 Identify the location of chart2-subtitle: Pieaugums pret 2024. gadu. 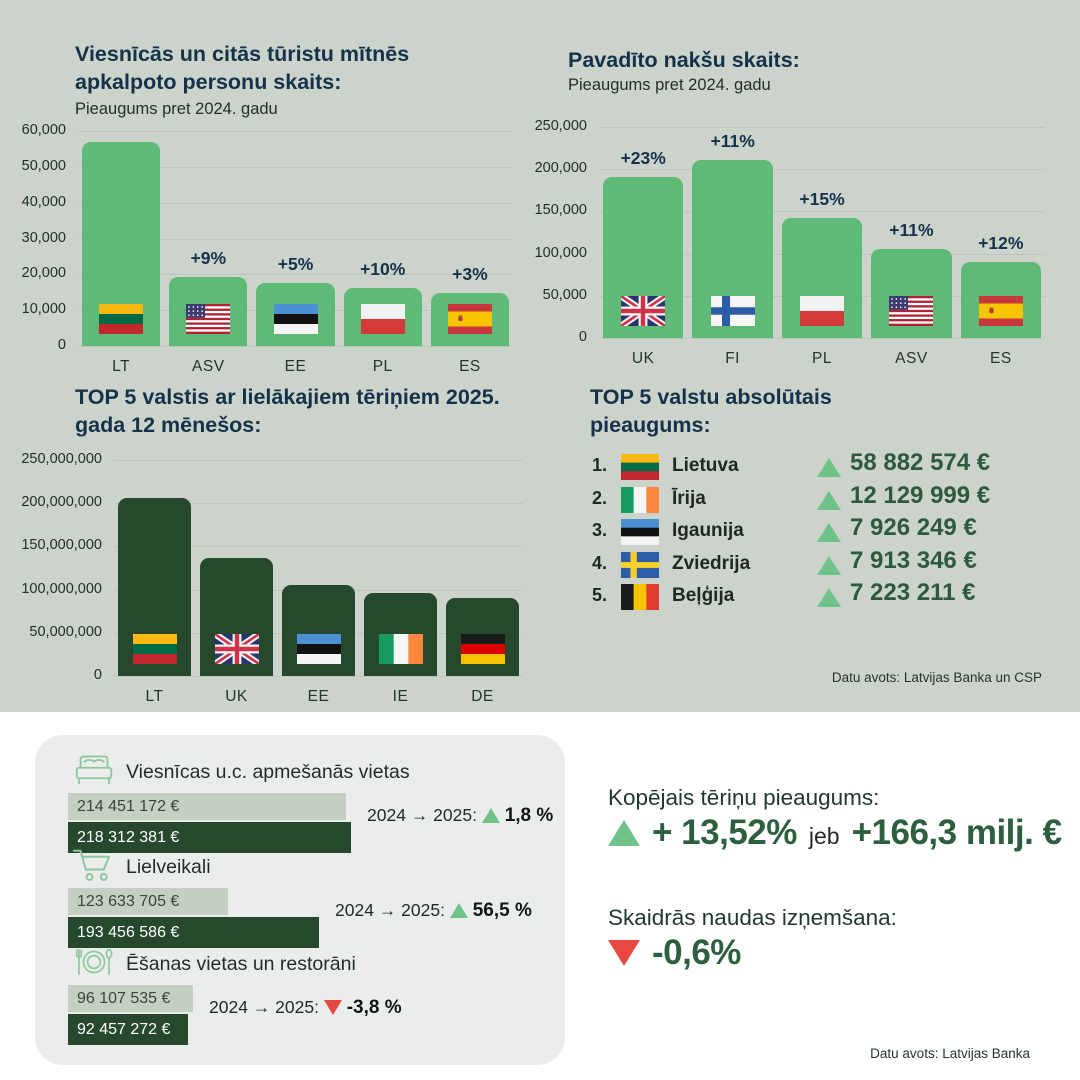
(669, 85).